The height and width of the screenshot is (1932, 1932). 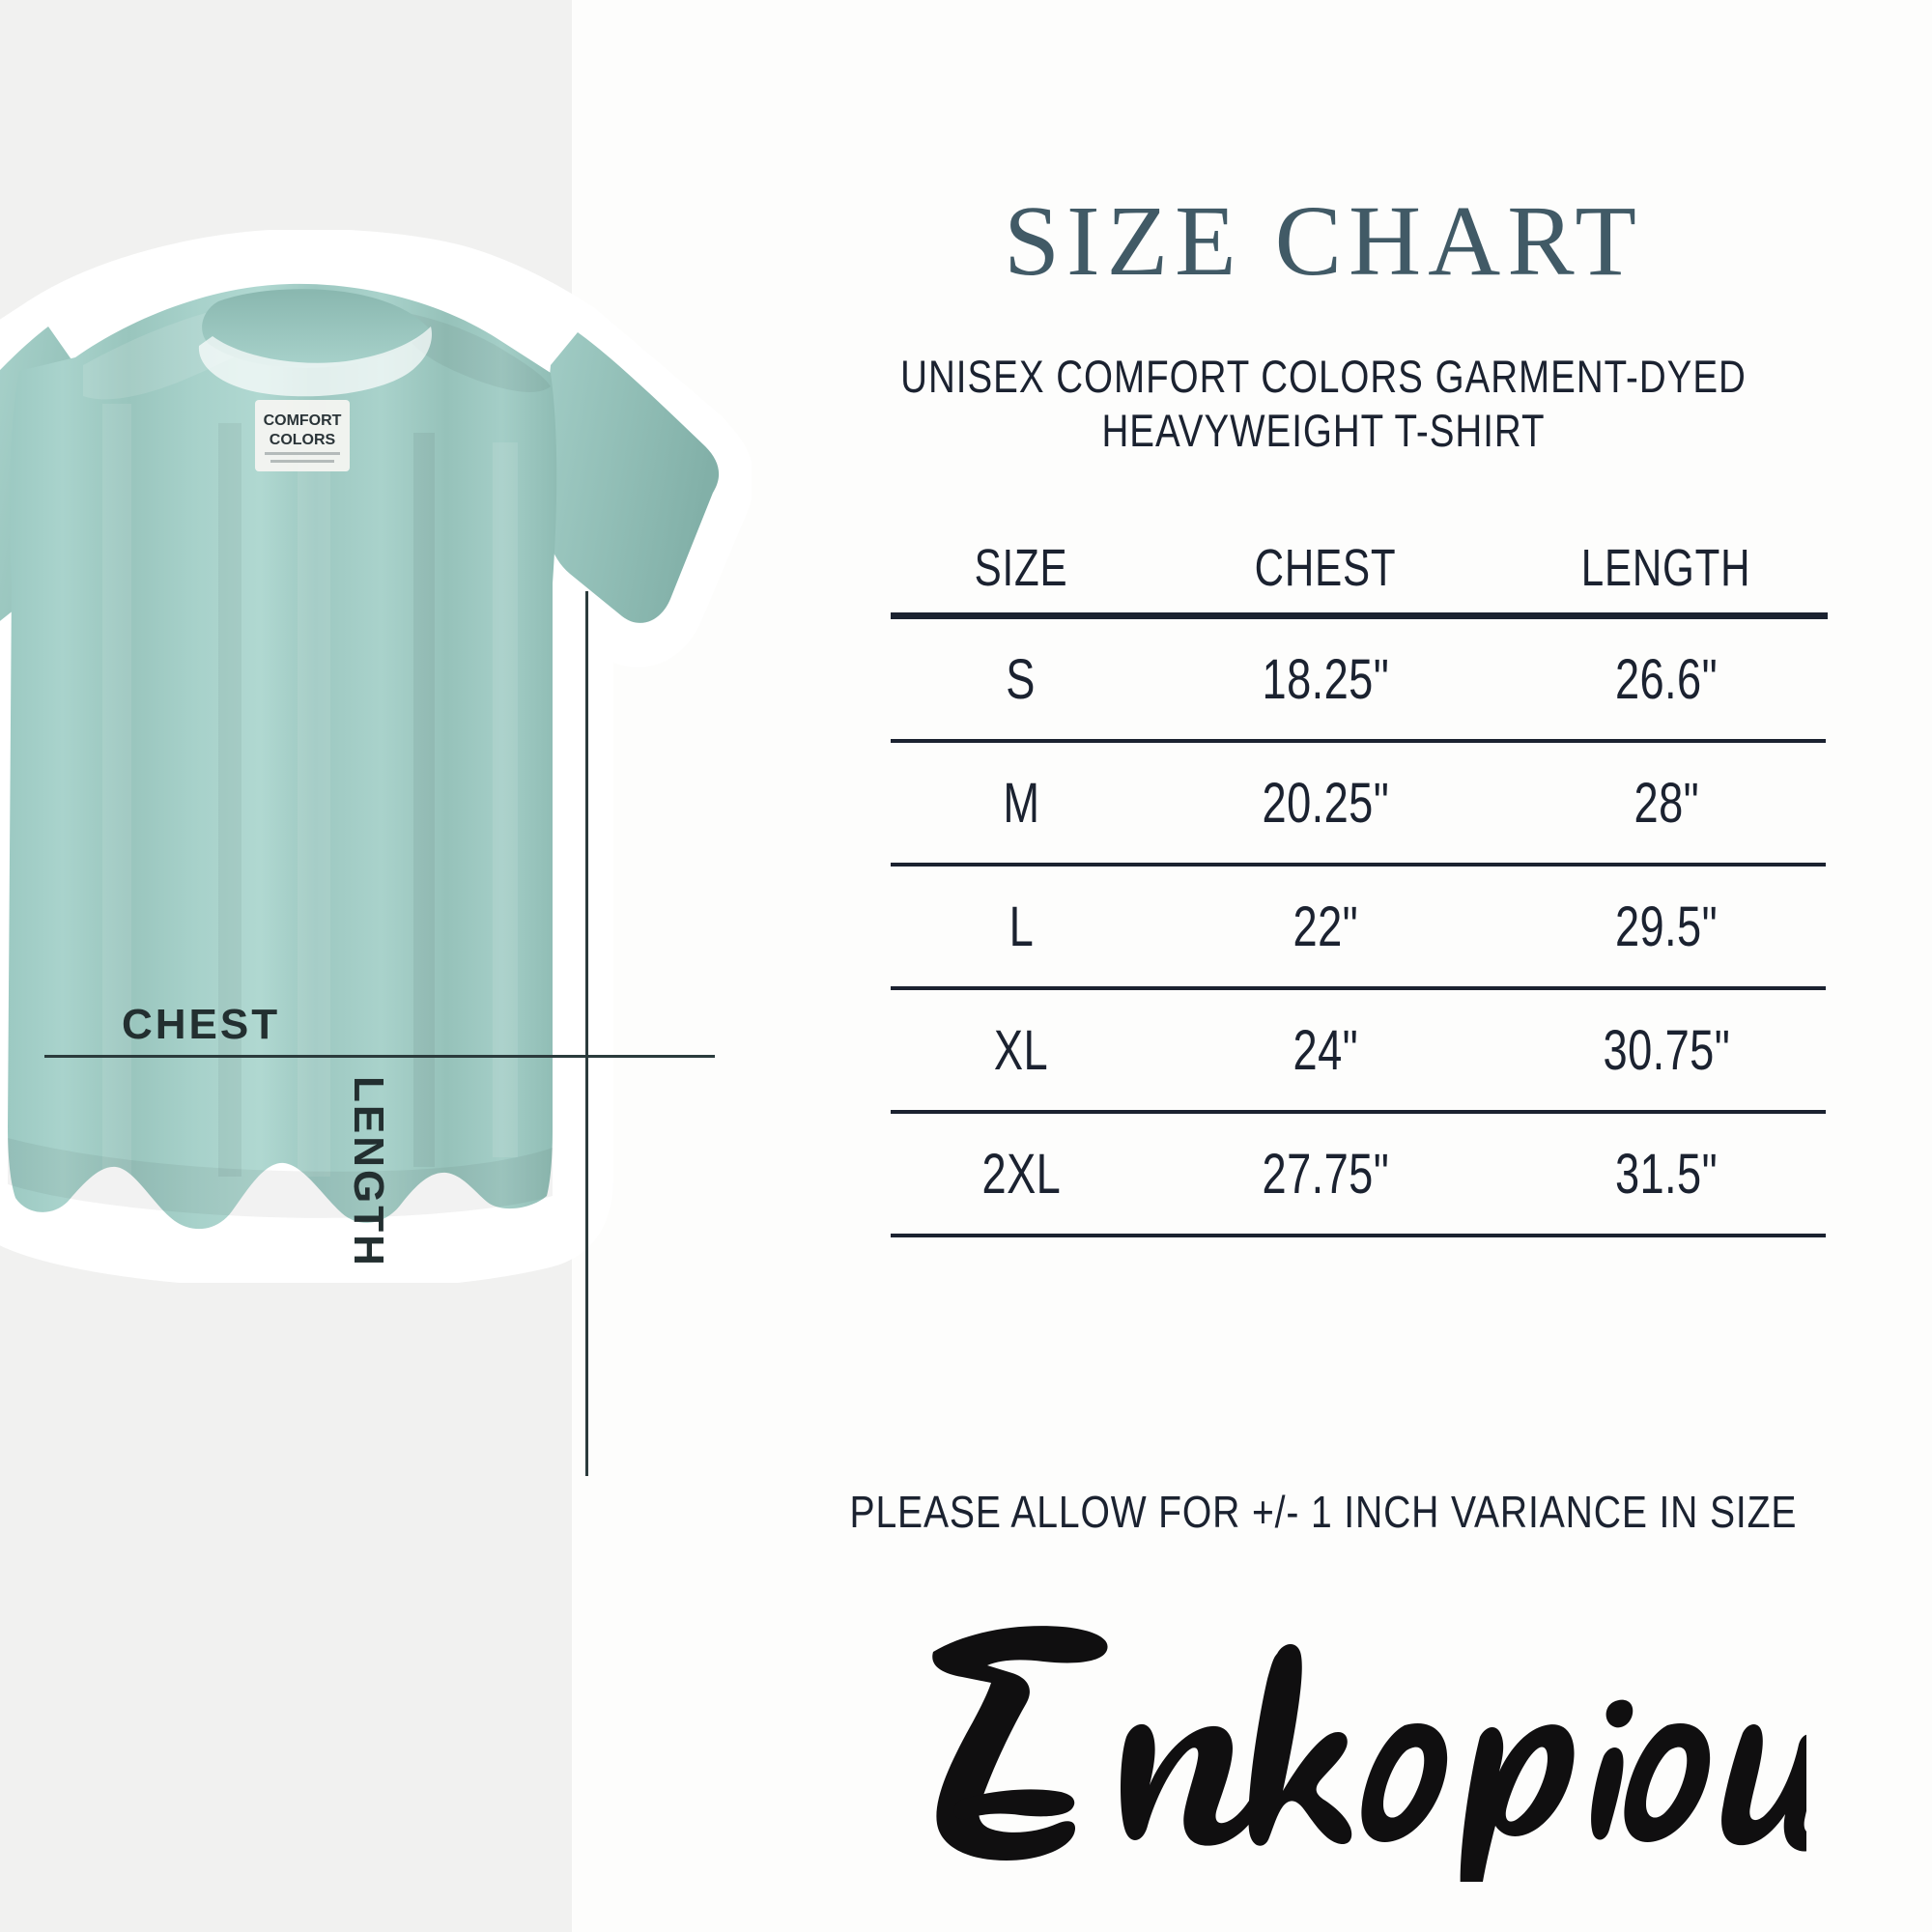 What do you see at coordinates (1325, 679) in the screenshot?
I see `cell-chest: 18.25"` at bounding box center [1325, 679].